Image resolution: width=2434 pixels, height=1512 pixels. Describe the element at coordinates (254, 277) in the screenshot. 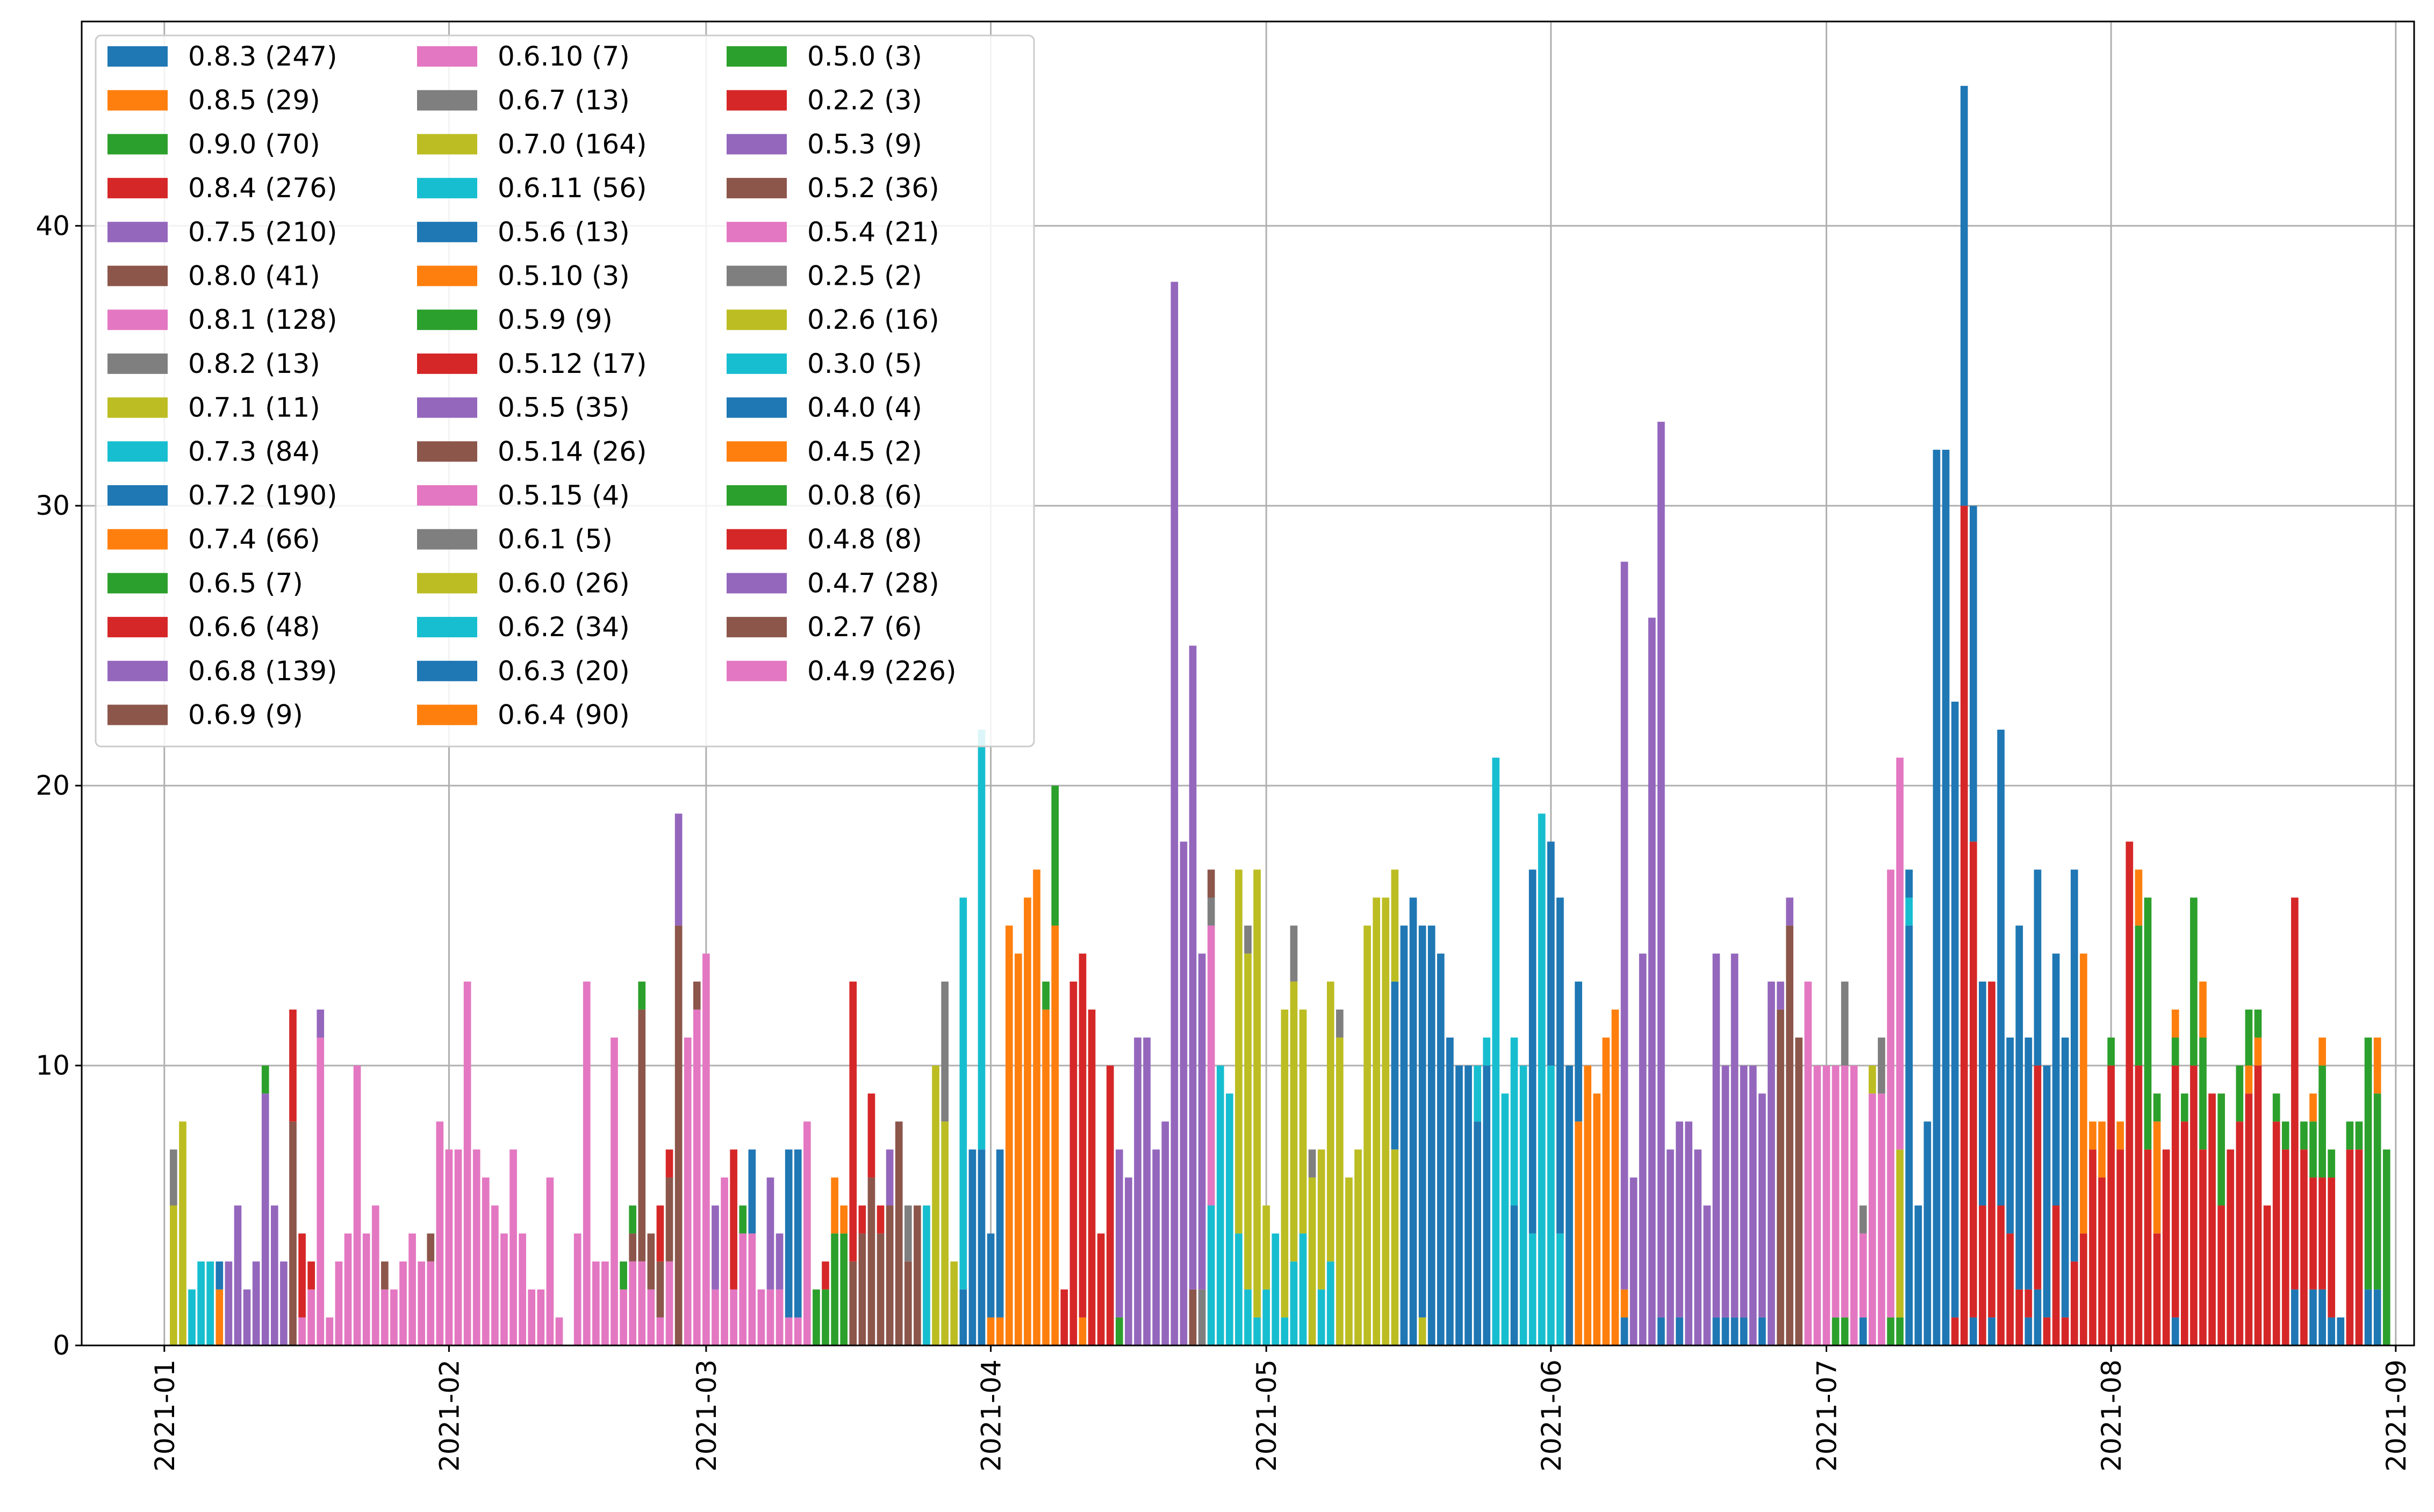

I see `legend-label: 0.8.0 (41)` at that location.